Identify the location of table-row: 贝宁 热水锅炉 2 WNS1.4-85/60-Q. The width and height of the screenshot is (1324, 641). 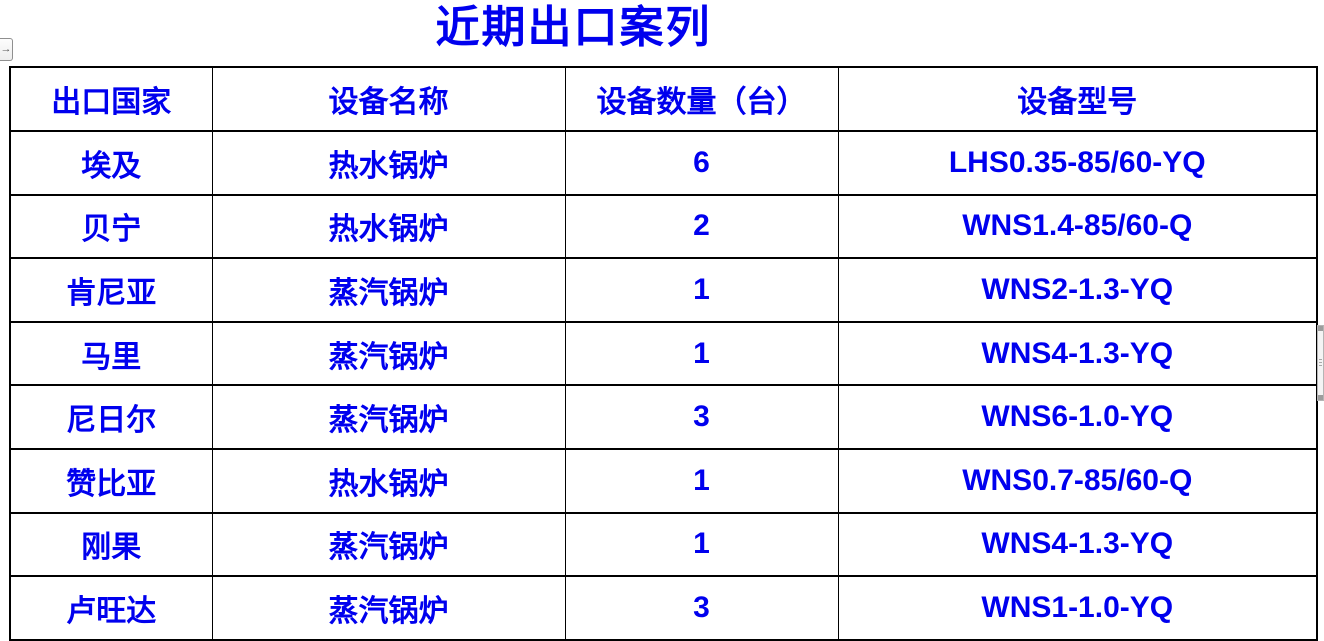
(663, 226).